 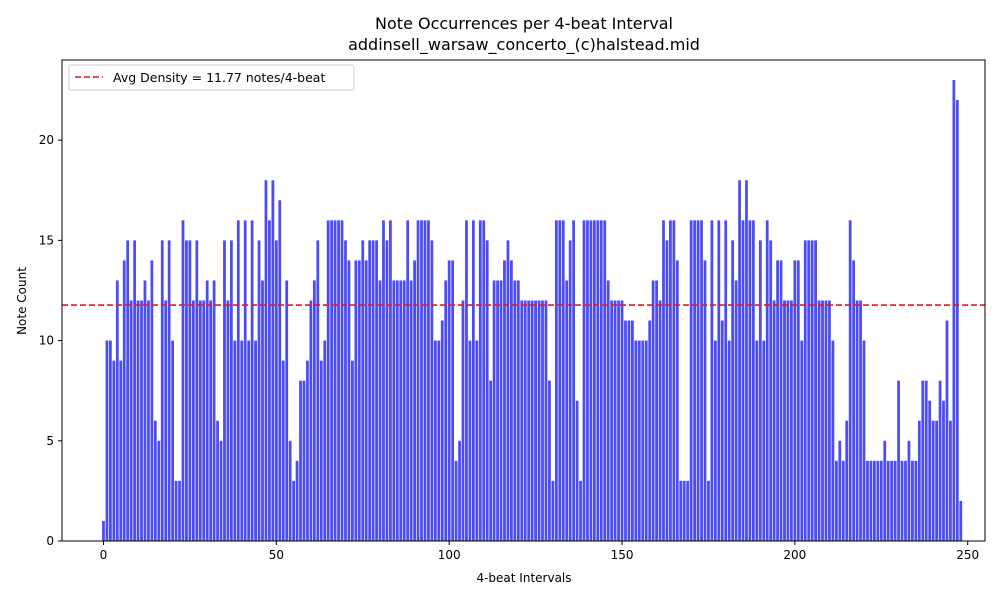 I want to click on x-tick-label-150: 150, so click(x=622, y=555).